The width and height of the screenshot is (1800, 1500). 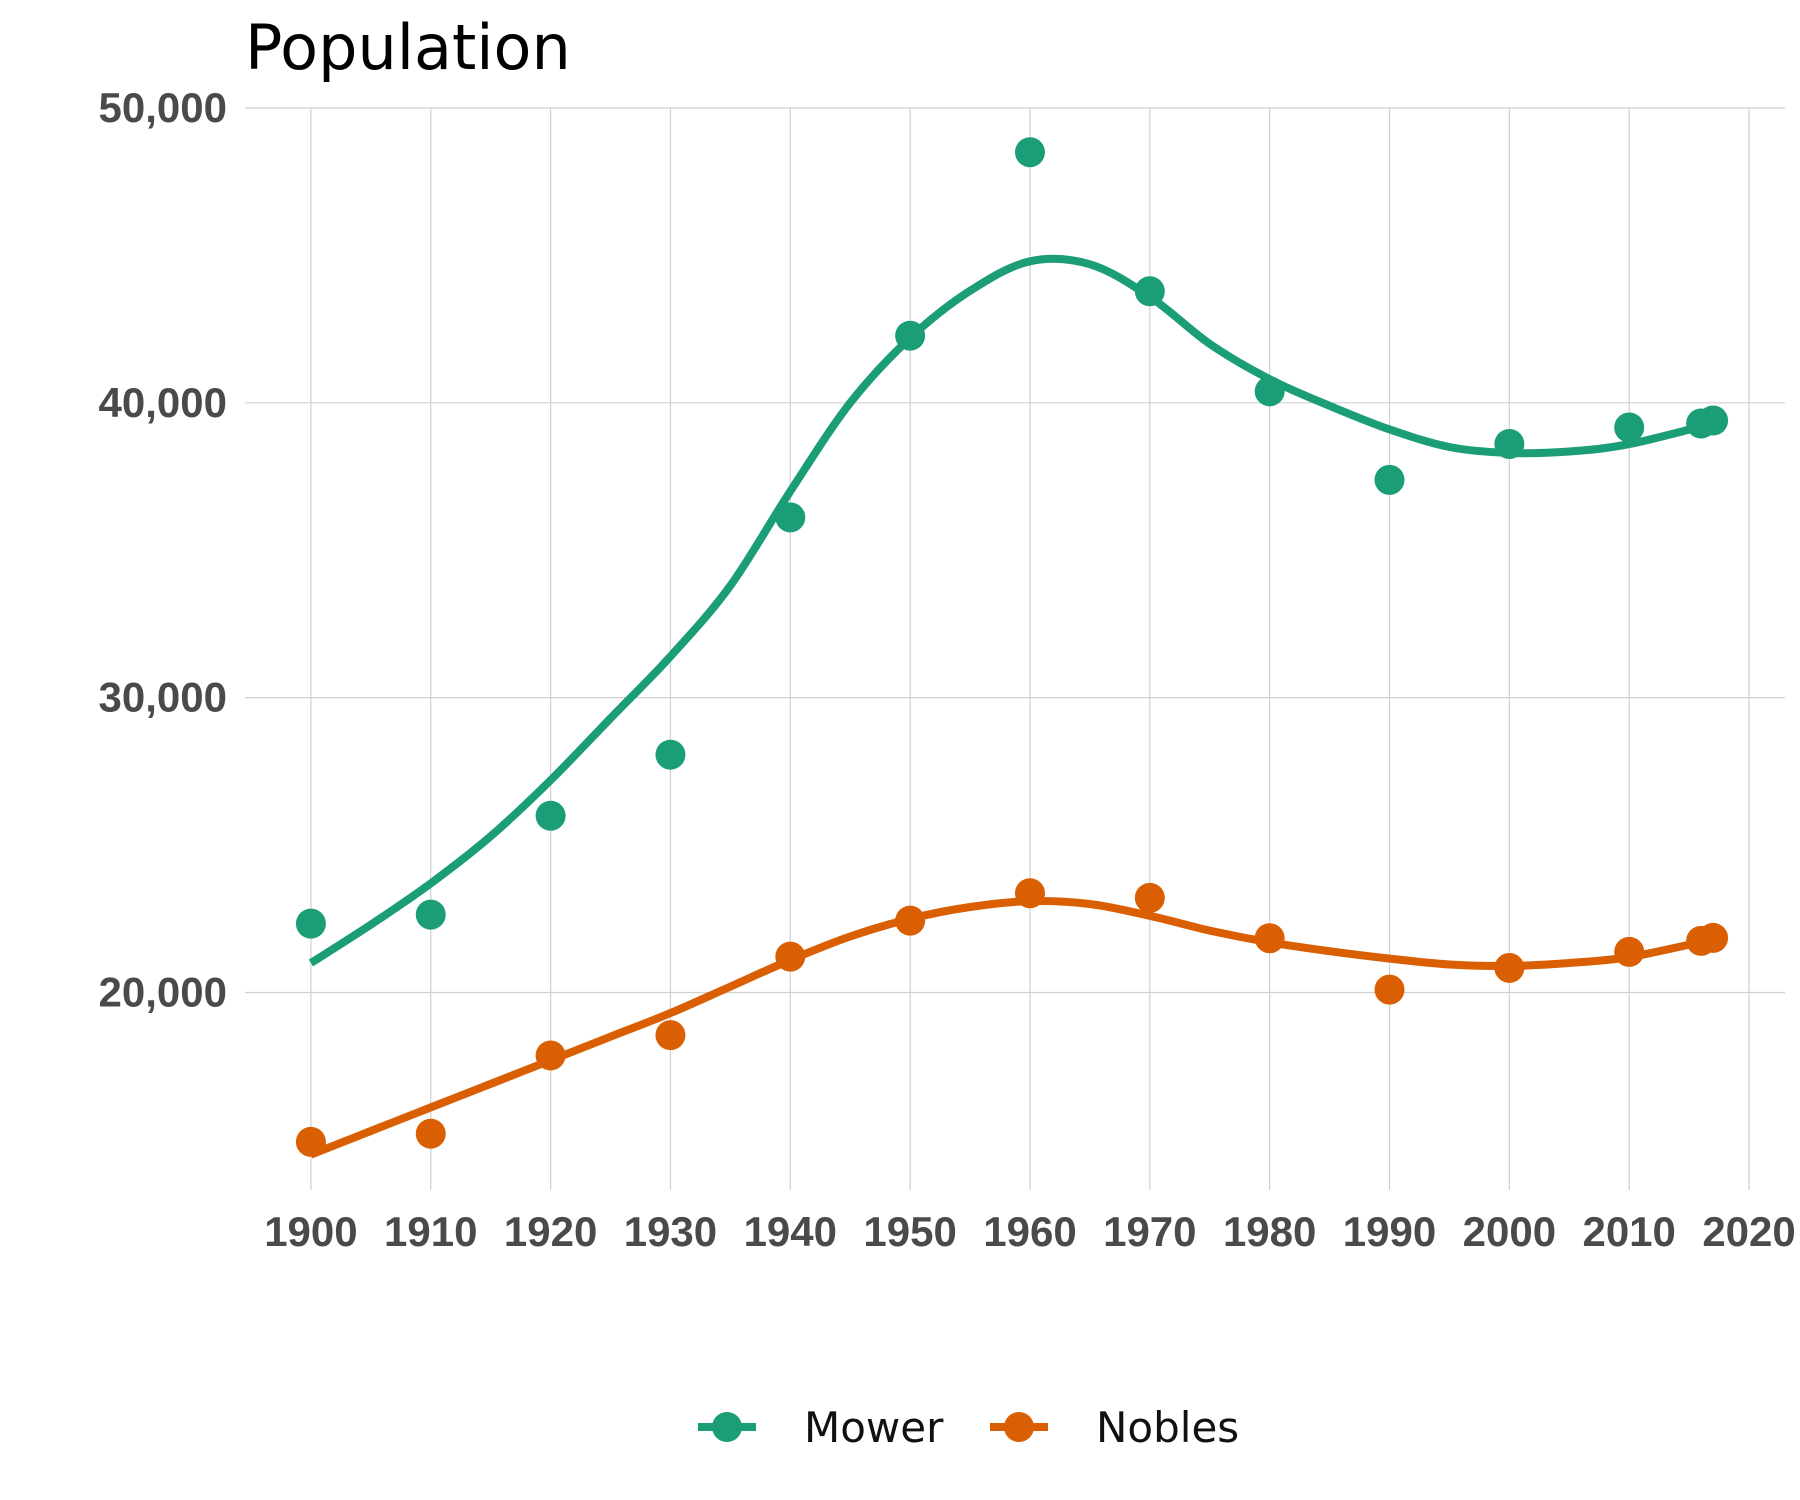 What do you see at coordinates (1149, 1231) in the screenshot?
I see `x-tick-label: 1970` at bounding box center [1149, 1231].